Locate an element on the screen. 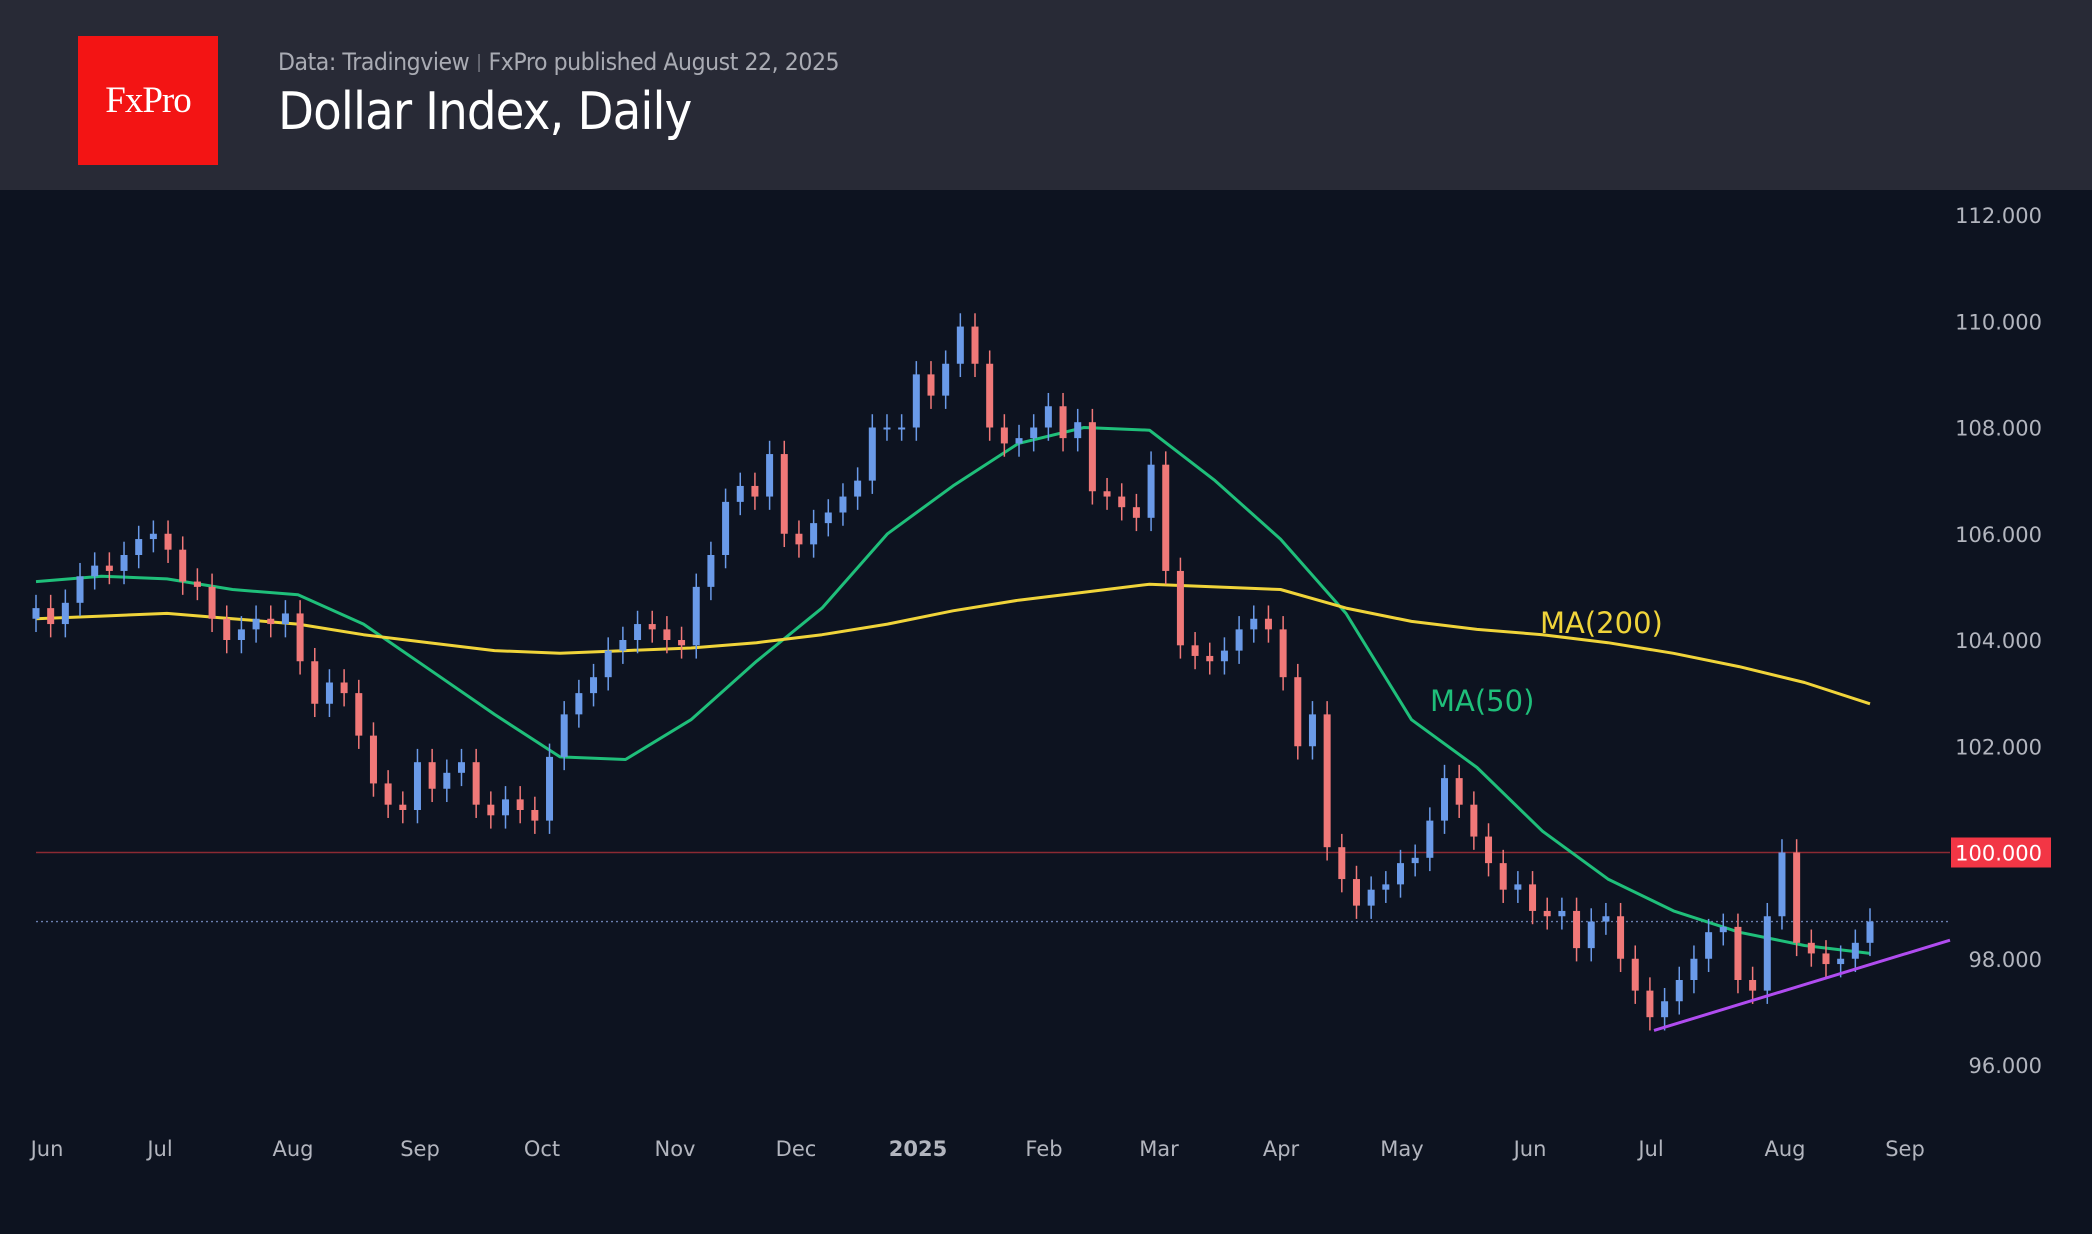 This screenshot has height=1234, width=2092. ma50-label: MA(50) is located at coordinates (1482, 701).